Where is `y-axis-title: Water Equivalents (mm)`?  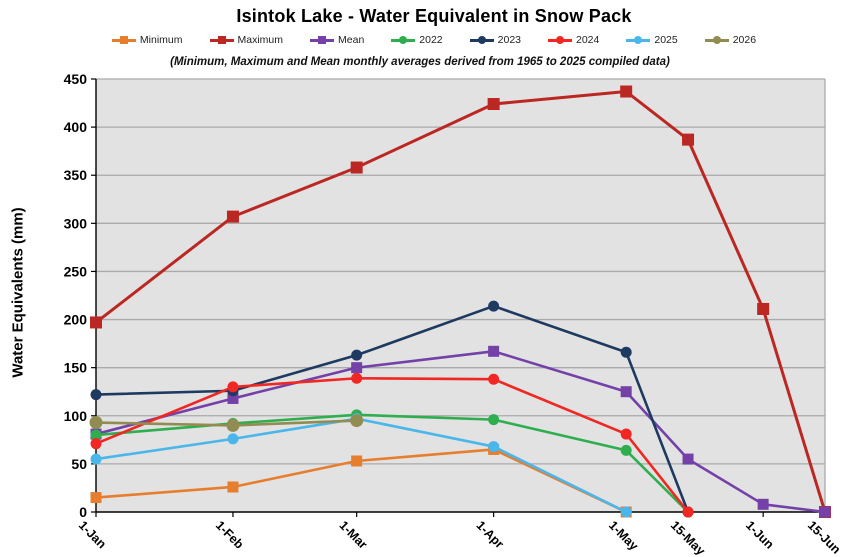 y-axis-title: Water Equivalents (mm) is located at coordinates (18, 292).